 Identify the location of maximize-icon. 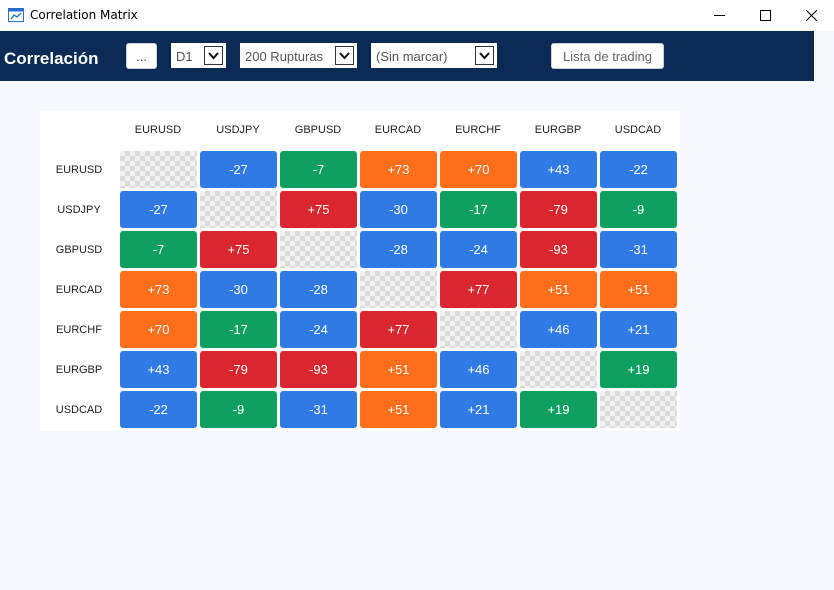
(765, 15).